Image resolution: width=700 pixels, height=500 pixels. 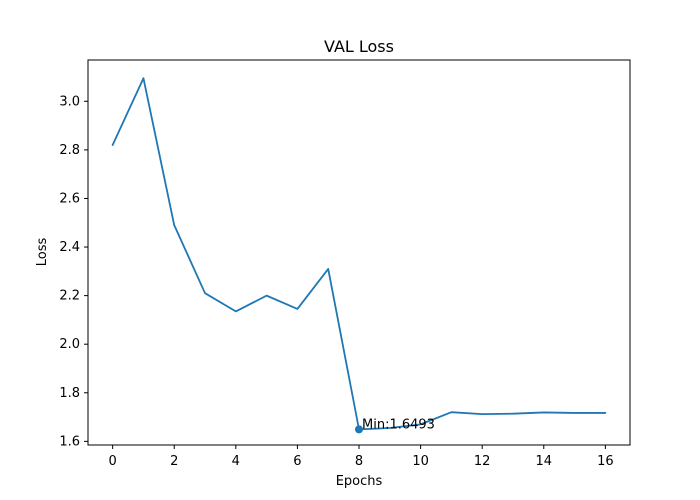 I want to click on x-tick-label: 12, so click(x=482, y=461).